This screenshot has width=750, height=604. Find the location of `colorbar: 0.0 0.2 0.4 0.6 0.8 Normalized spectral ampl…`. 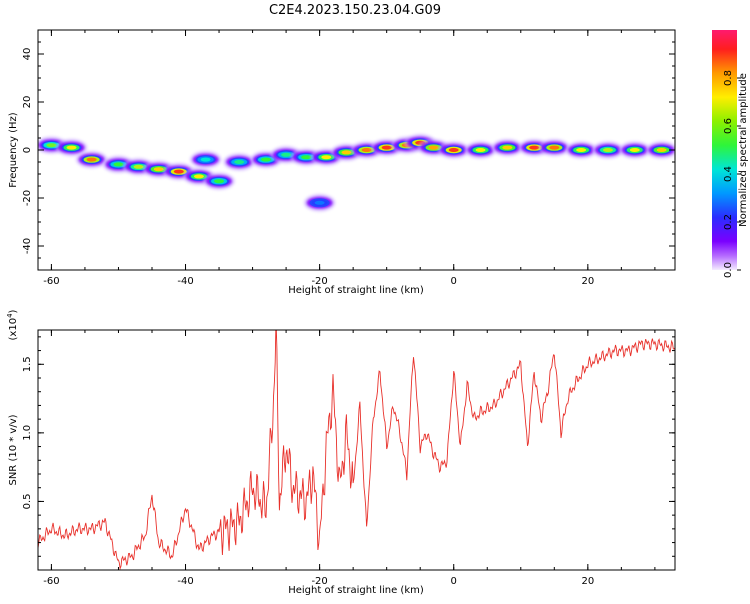

colorbar: 0.0 0.2 0.4 0.6 0.8 Normalized spectral ampl… is located at coordinates (730, 154).